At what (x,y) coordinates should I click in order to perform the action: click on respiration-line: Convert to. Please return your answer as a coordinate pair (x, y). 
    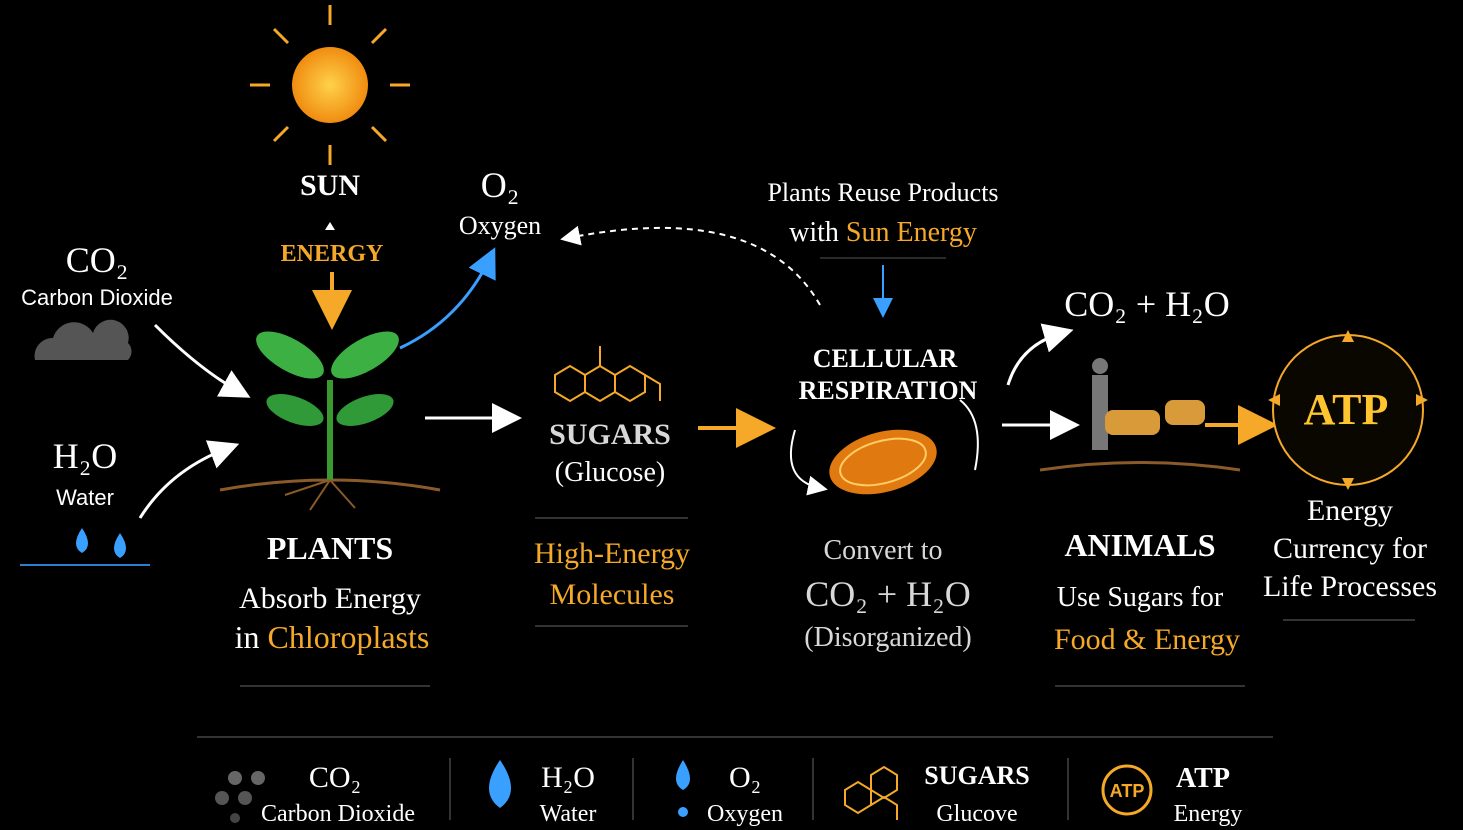
    Looking at the image, I should click on (883, 550).